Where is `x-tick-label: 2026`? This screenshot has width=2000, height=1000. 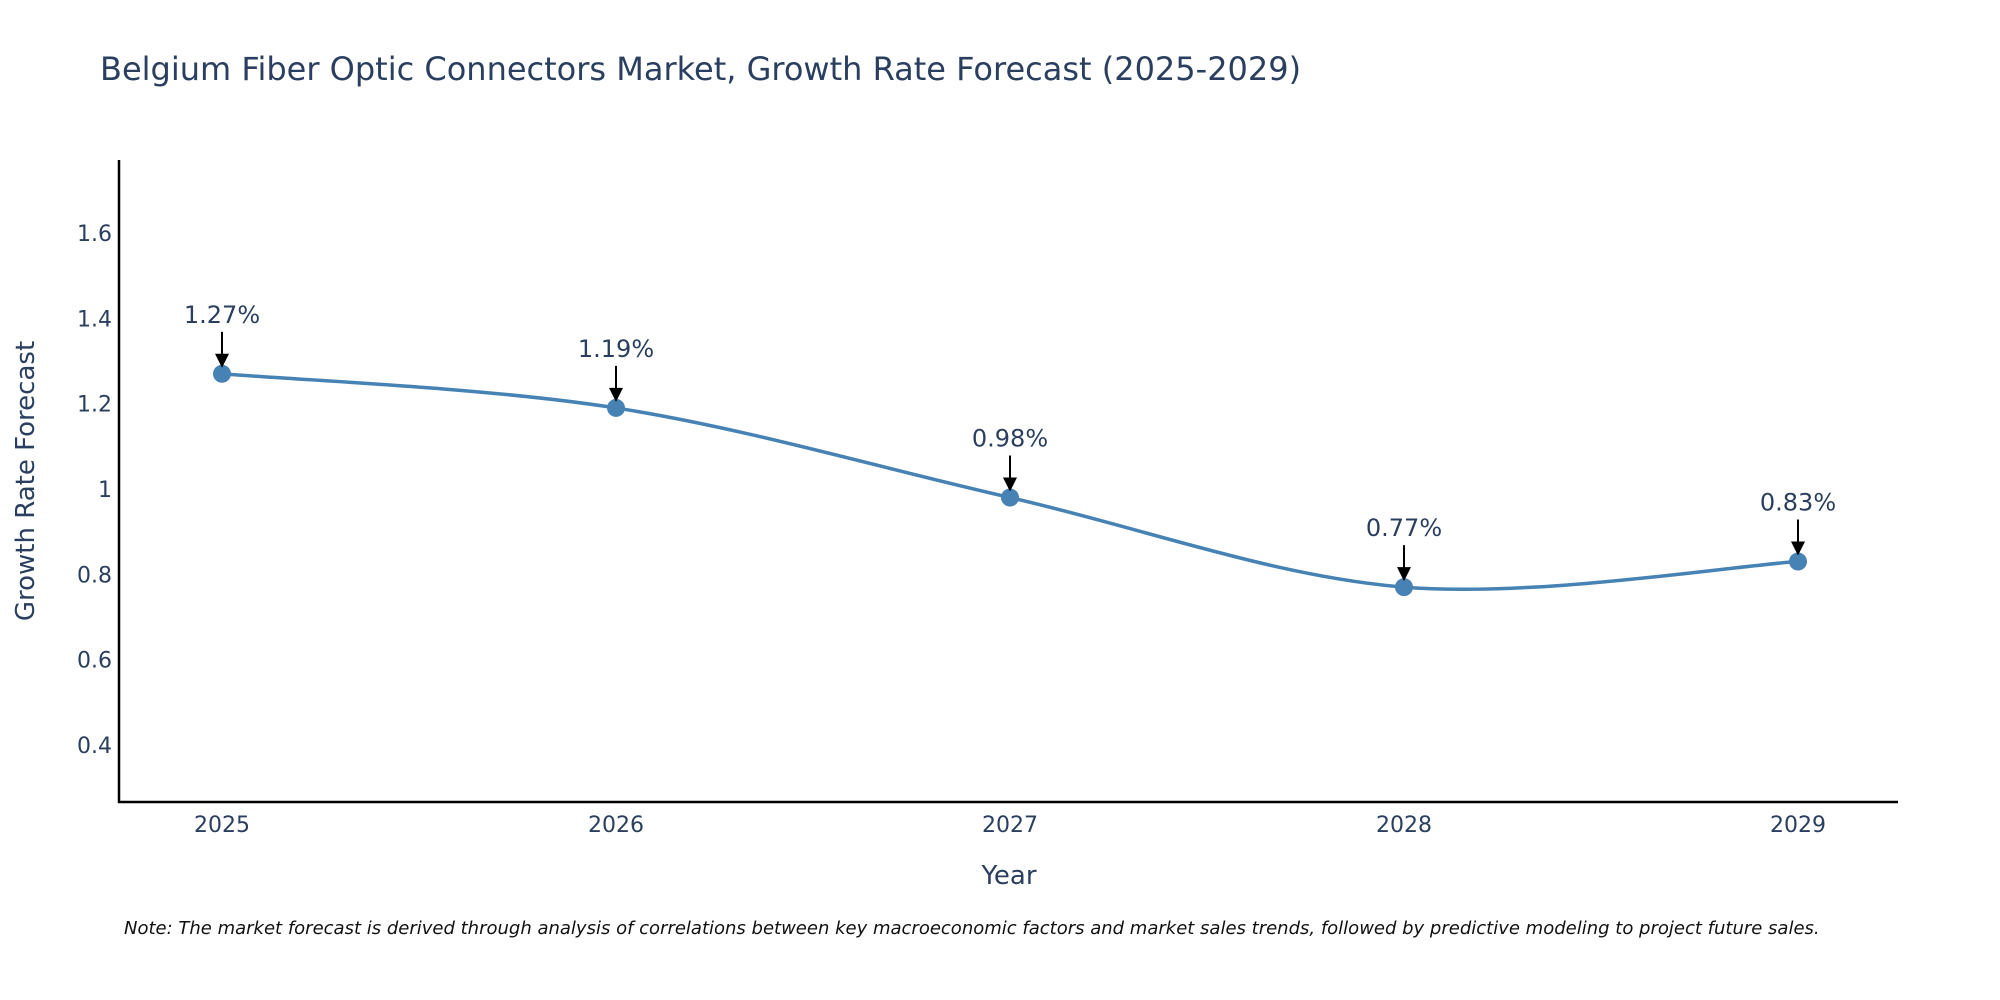 x-tick-label: 2026 is located at coordinates (616, 825).